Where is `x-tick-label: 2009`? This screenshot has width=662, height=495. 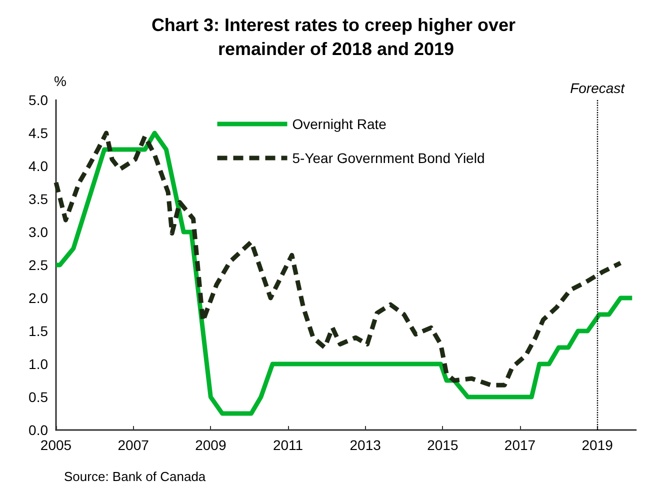 x-tick-label: 2009 is located at coordinates (210, 445).